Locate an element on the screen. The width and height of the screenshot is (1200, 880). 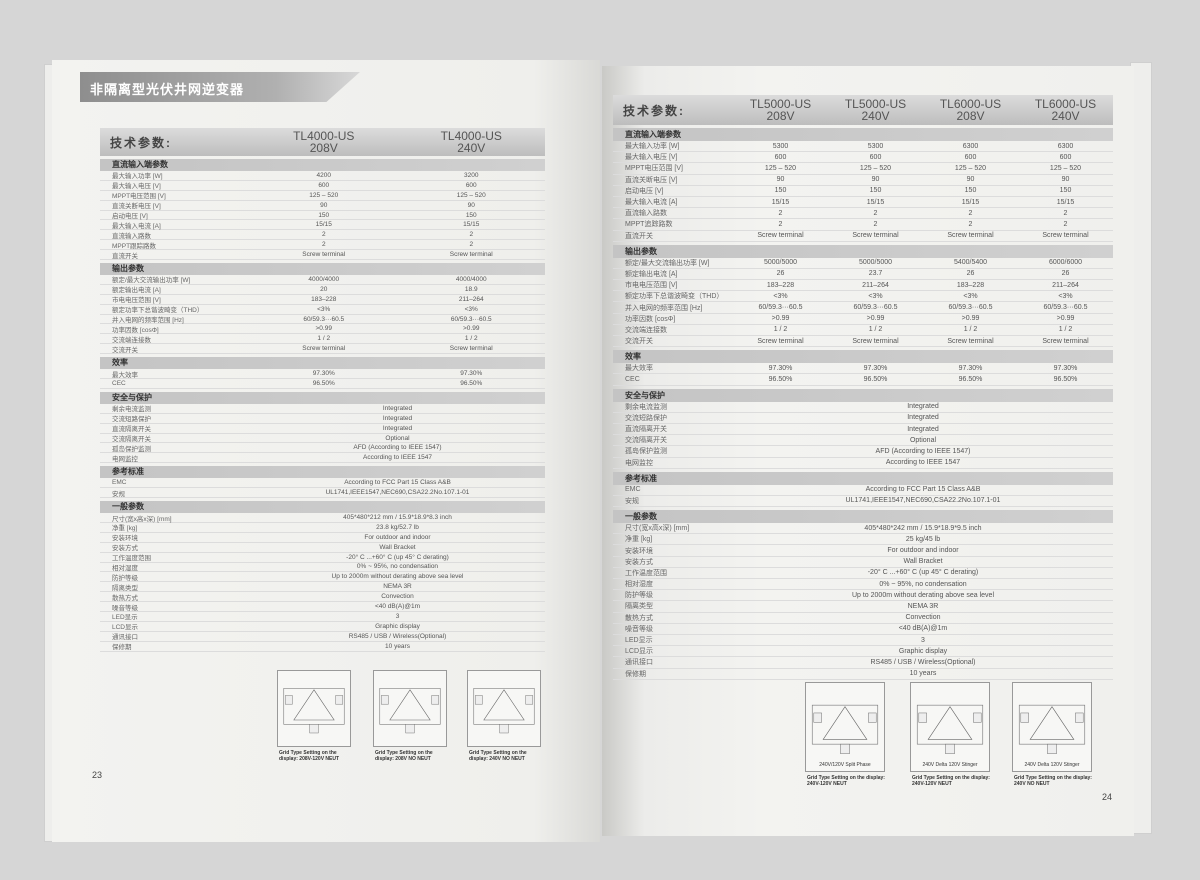
table-row: 隔离类型 NEMA 3R is located at coordinates (863, 607).